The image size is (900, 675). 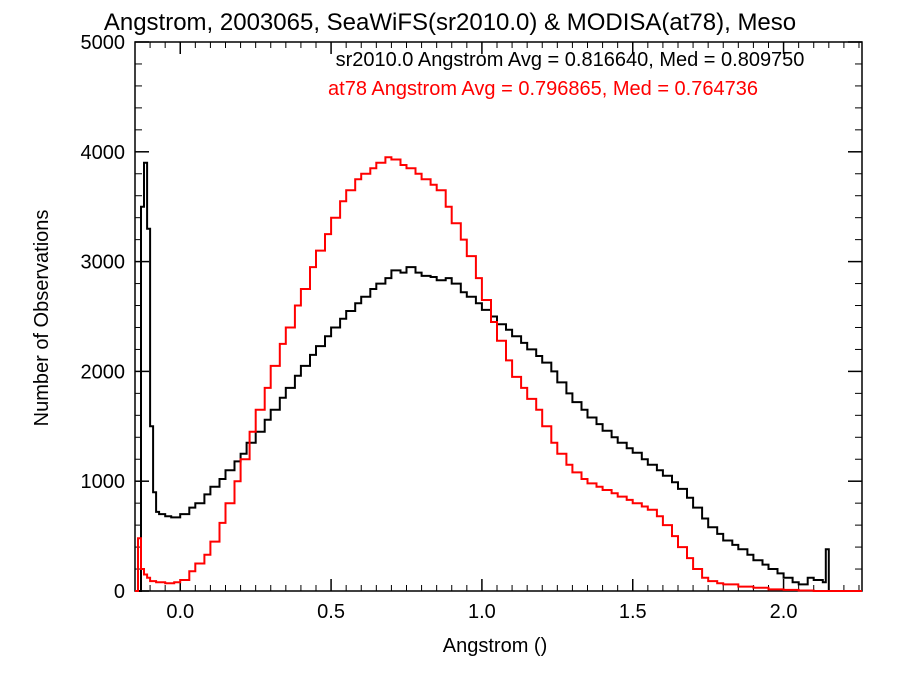 I want to click on y-axis-label: Number of Observations, so click(x=42, y=318).